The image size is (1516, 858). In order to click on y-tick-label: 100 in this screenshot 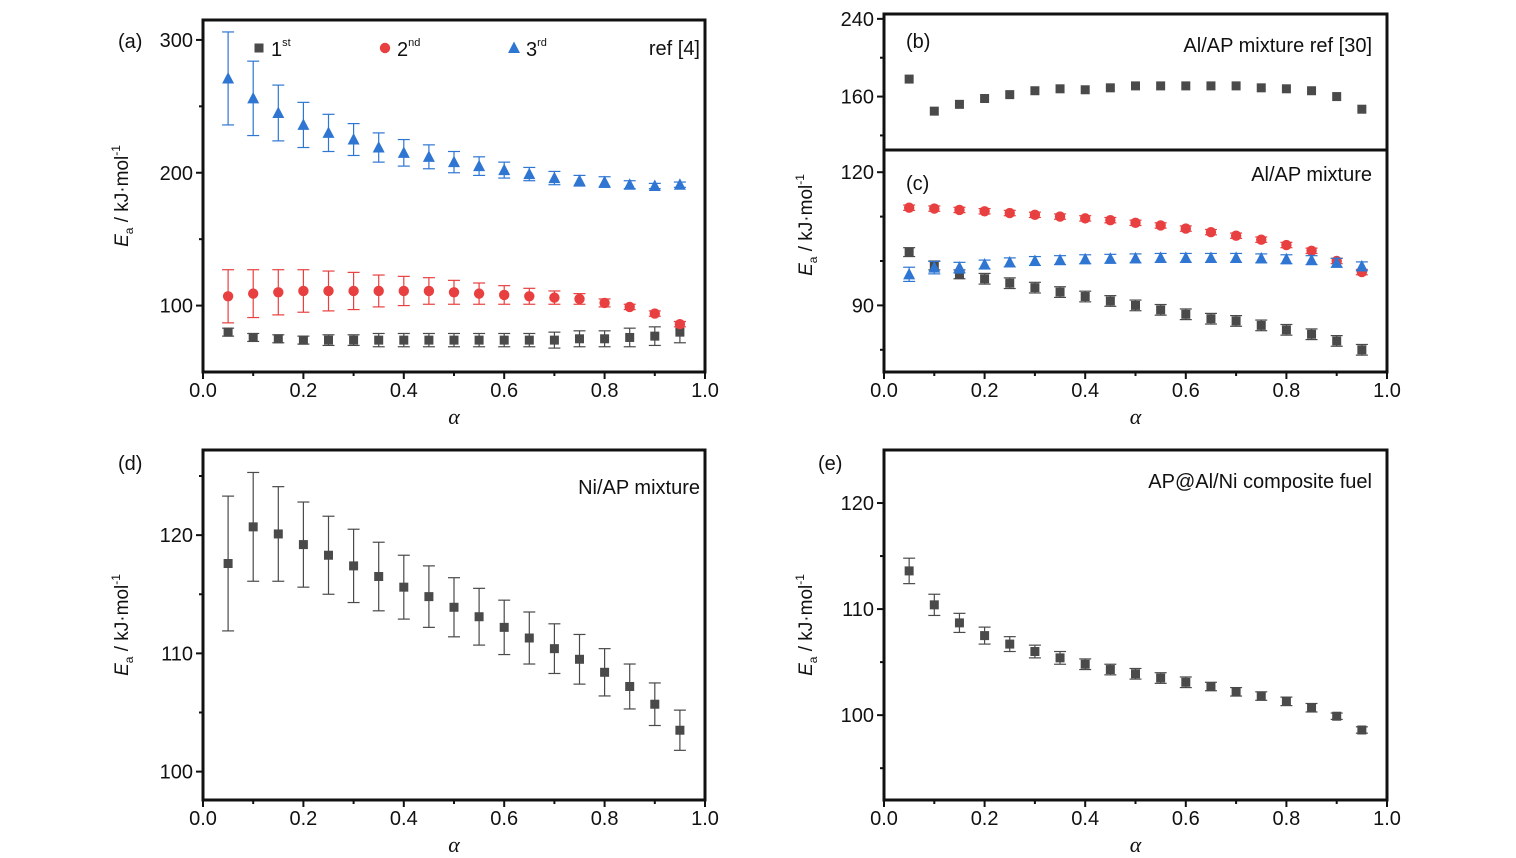, I will do `click(176, 773)`.